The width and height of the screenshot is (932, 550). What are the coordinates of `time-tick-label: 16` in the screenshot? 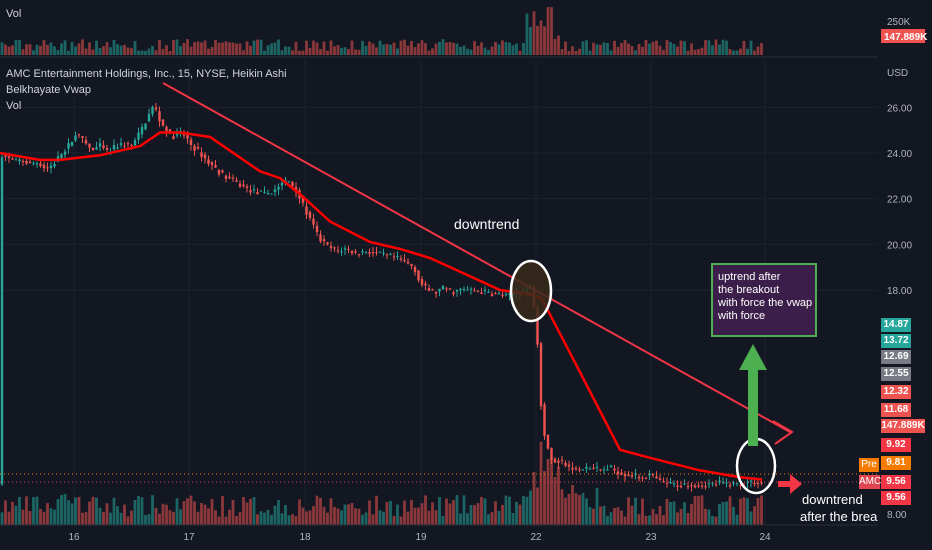 It's located at (74, 537).